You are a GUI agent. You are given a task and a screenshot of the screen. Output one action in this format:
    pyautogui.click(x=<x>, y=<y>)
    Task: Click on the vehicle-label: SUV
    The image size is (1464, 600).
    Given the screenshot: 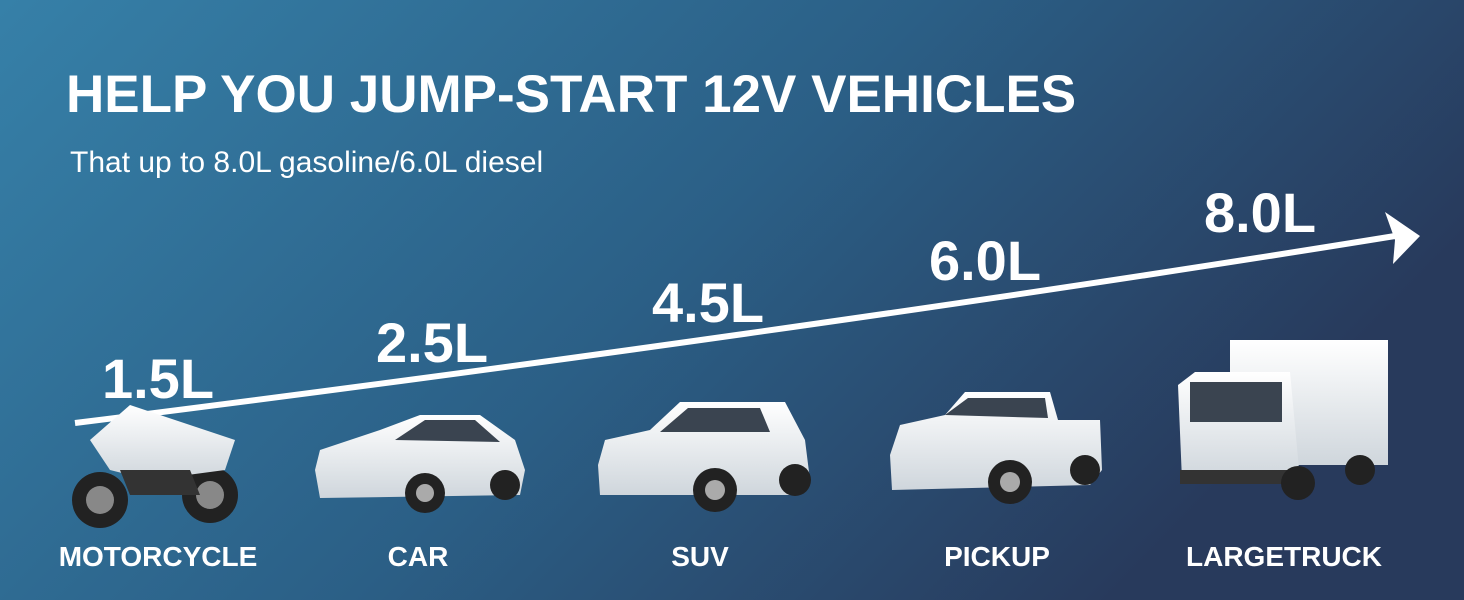 What is the action you would take?
    pyautogui.click(x=700, y=556)
    